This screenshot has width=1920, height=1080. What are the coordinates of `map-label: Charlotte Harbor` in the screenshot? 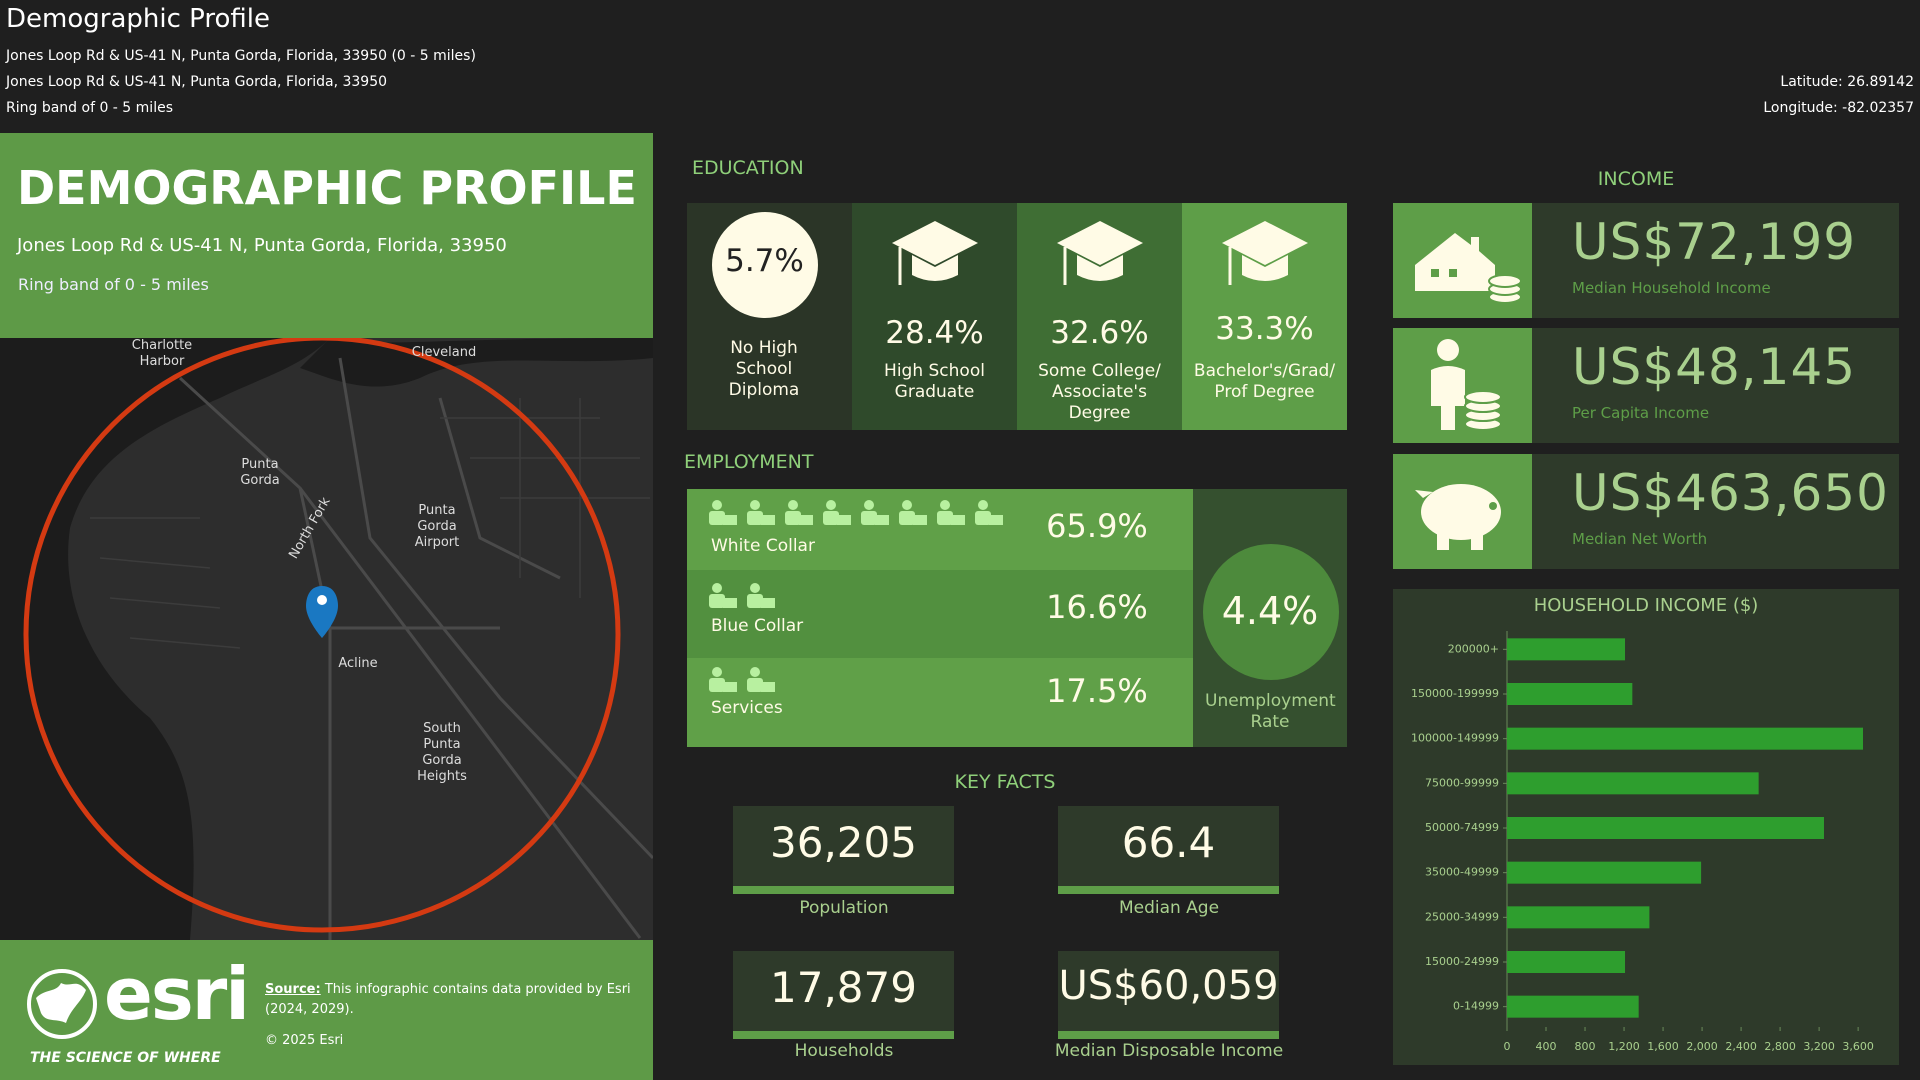 It's located at (162, 353).